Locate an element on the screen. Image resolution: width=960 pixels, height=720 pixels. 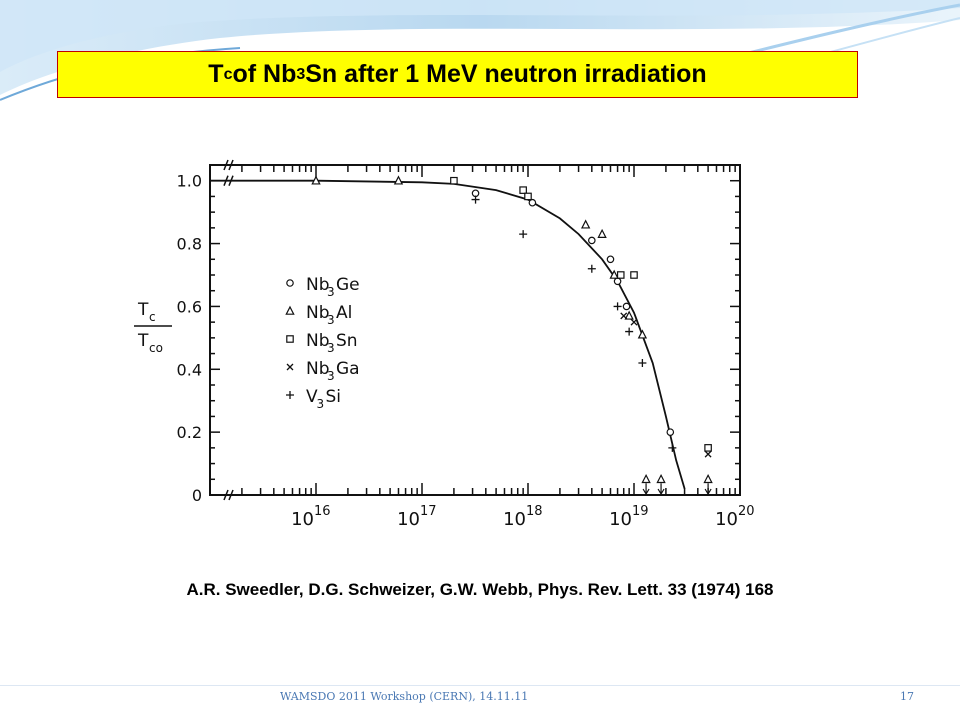
footer-text: WAMSDO 2011 Workshop (CERN), 14.11.11 is located at coordinates (404, 696).